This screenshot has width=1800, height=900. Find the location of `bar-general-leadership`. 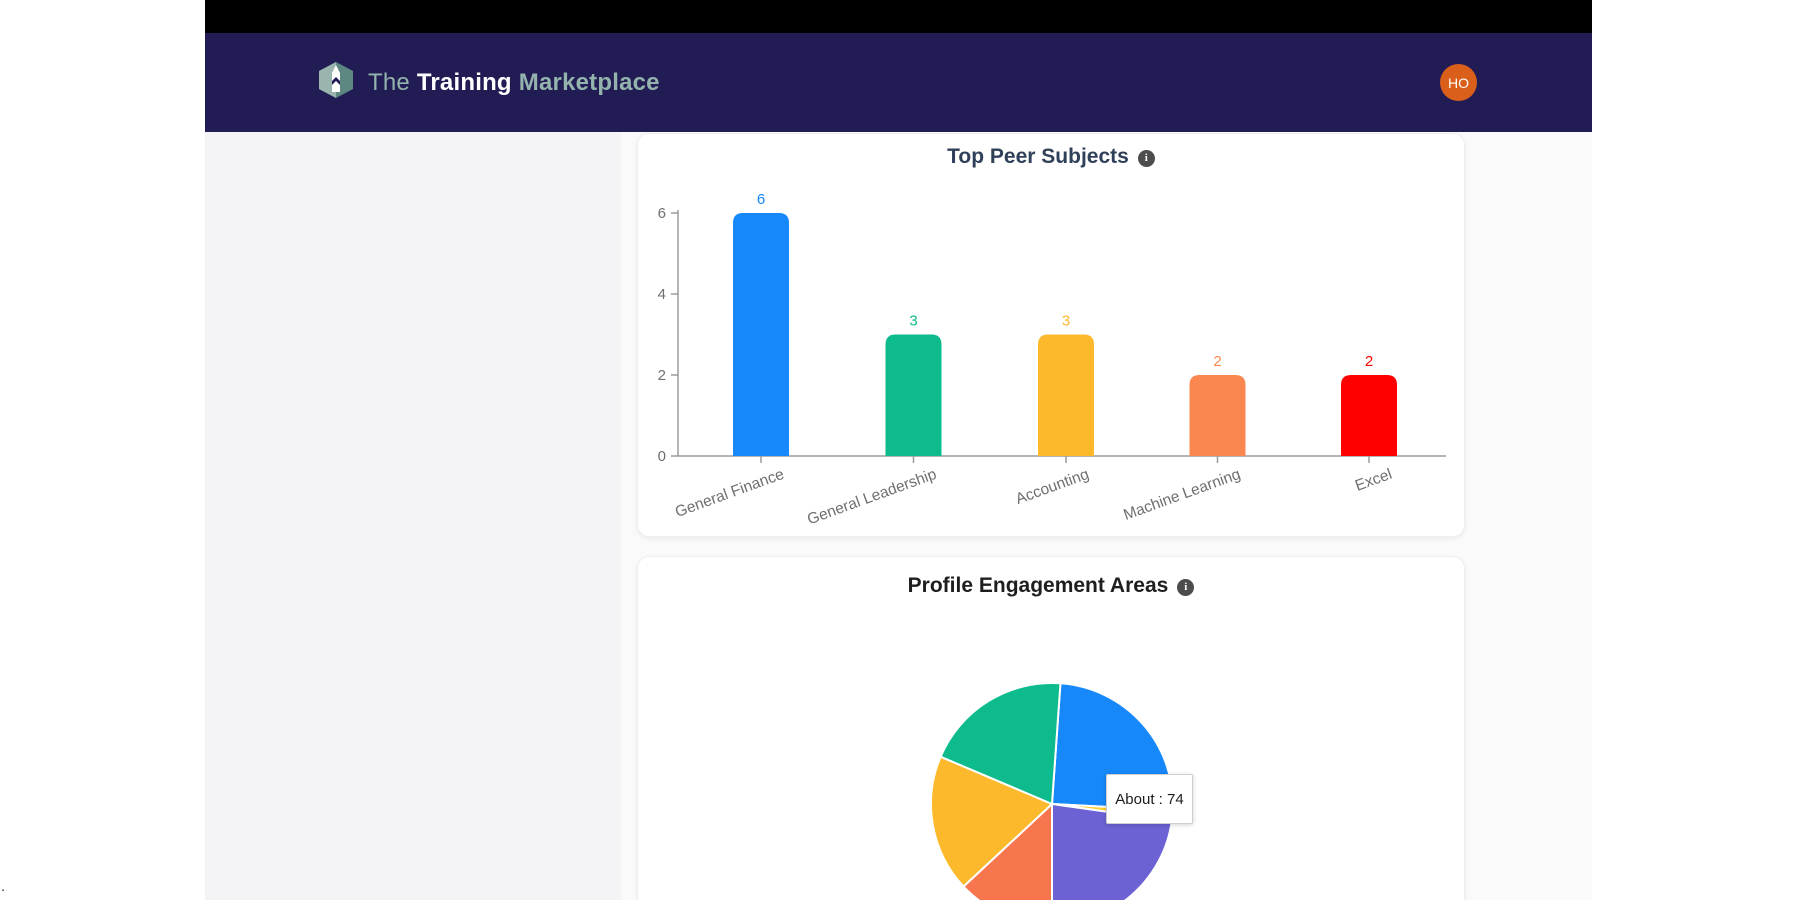

bar-general-leadership is located at coordinates (913, 395).